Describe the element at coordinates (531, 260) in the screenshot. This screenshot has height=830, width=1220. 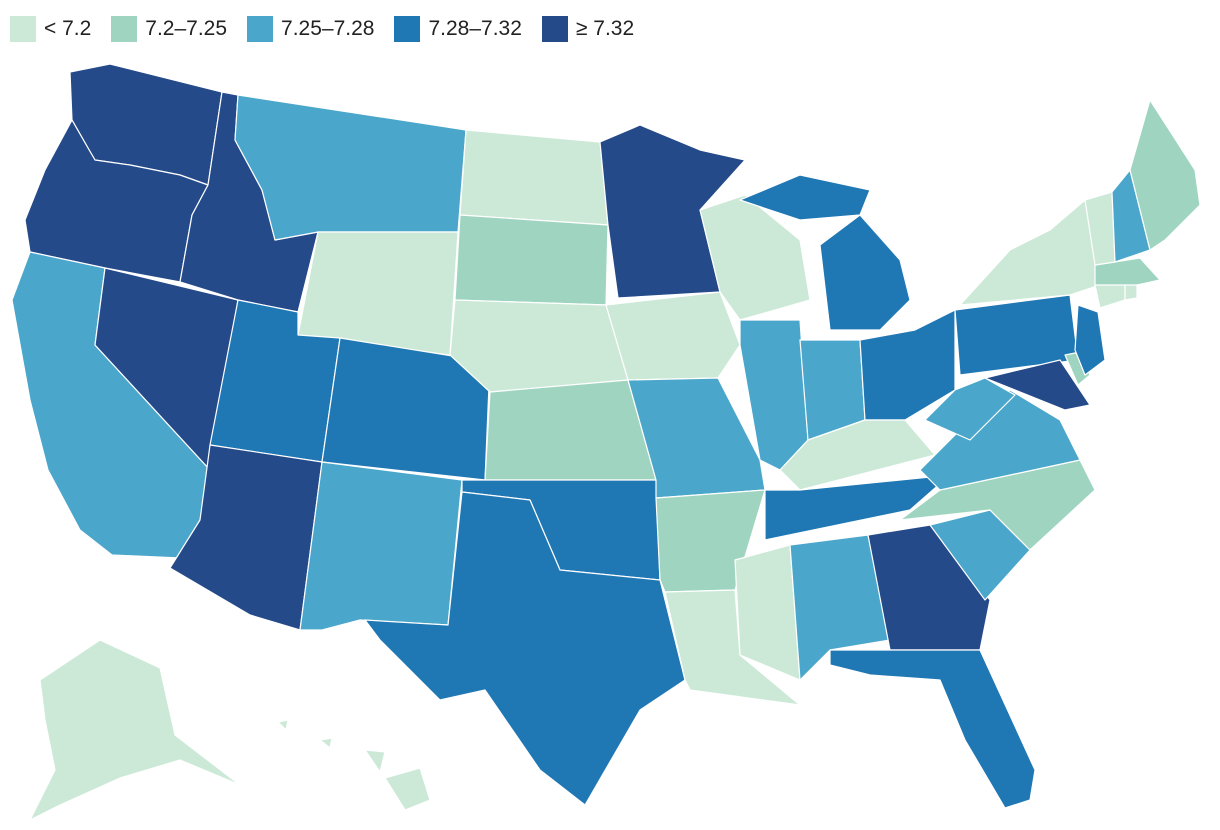
I see `state-sd` at that location.